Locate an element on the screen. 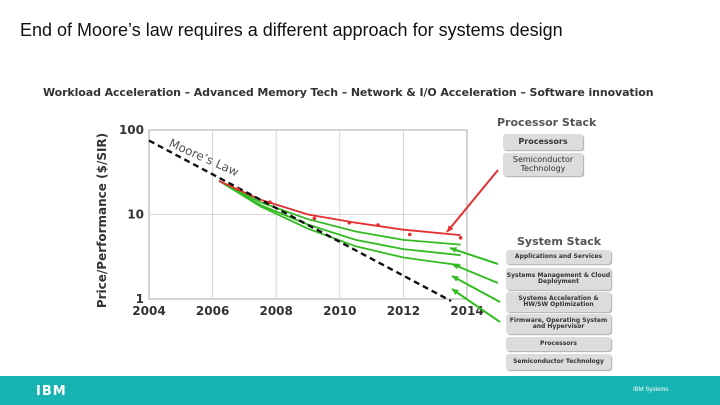  processor-stack-item-semiconductor: Semiconductor Technology is located at coordinates (543, 164).